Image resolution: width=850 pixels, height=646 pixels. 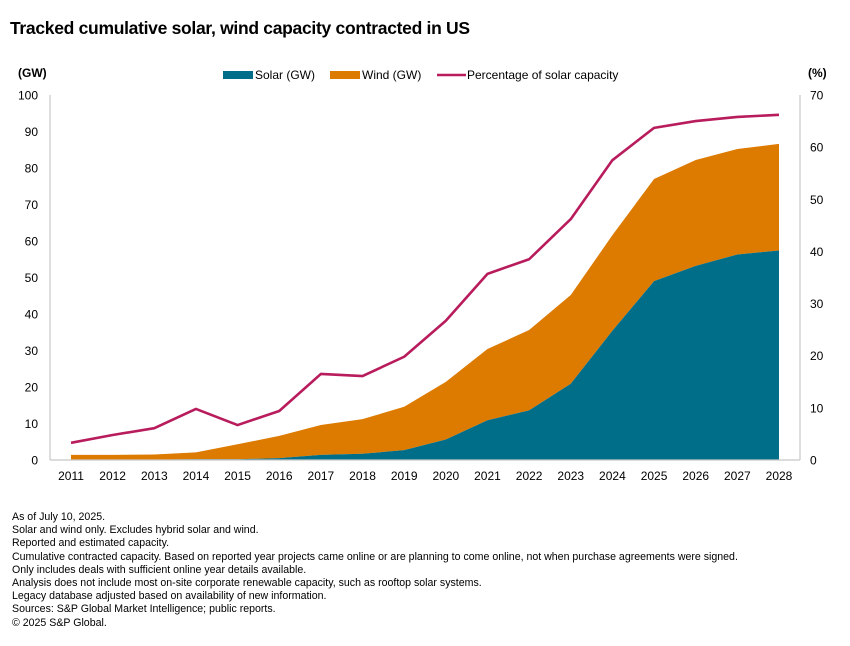 I want to click on legend-wind-swatch, so click(x=345, y=75).